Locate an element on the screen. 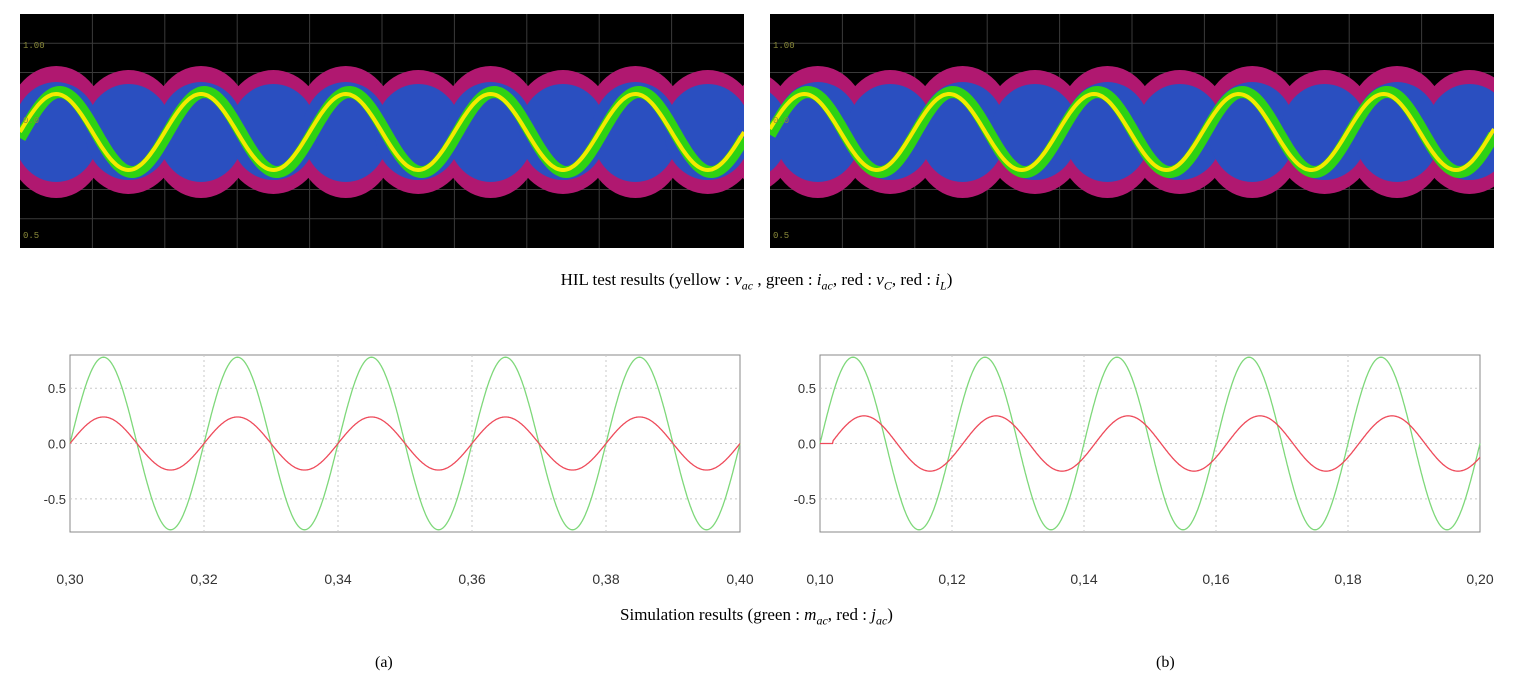 The image size is (1513, 684). il-subscript: L is located at coordinates (943, 285).